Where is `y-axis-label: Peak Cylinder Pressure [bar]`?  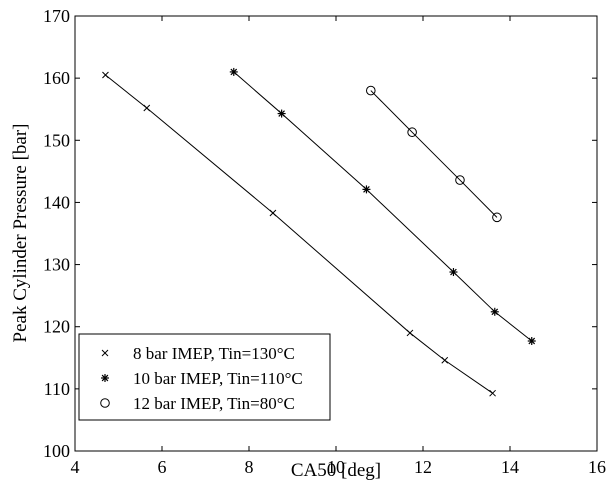
y-axis-label: Peak Cylinder Pressure [bar] is located at coordinates (20, 233).